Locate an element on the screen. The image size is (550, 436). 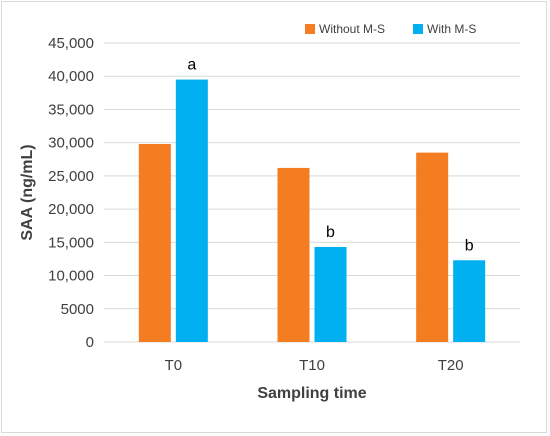
y-tick-label: 35,000 is located at coordinates (71, 109).